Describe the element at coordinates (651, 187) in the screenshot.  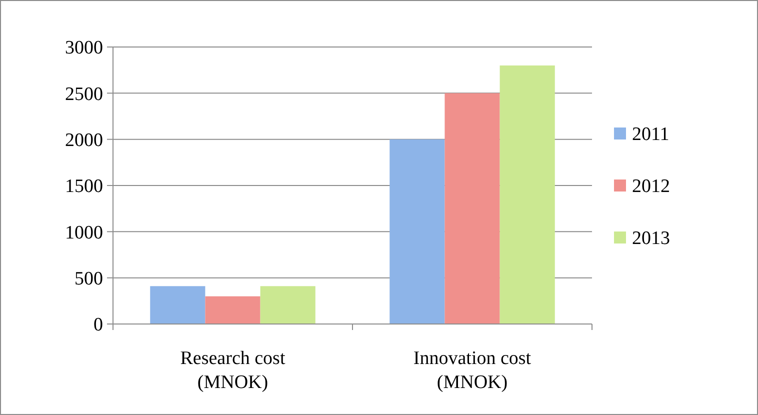
I see `legend-label: 2012` at that location.